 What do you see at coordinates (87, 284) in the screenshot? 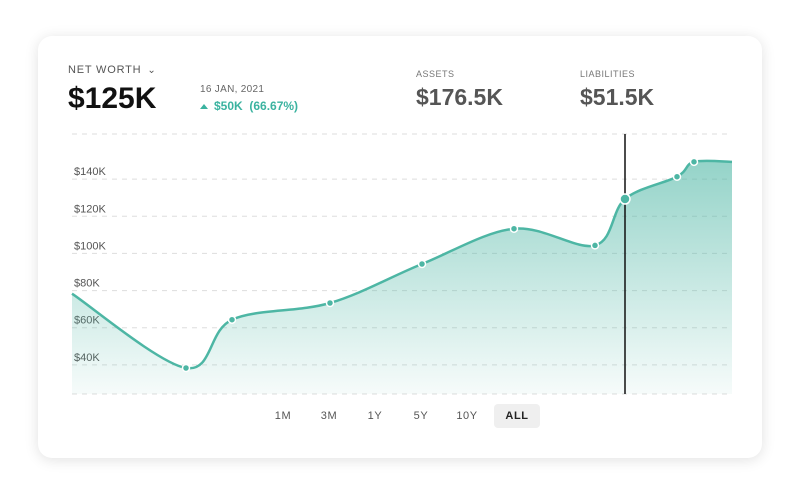
I see `y-tick-label: $80K` at bounding box center [87, 284].